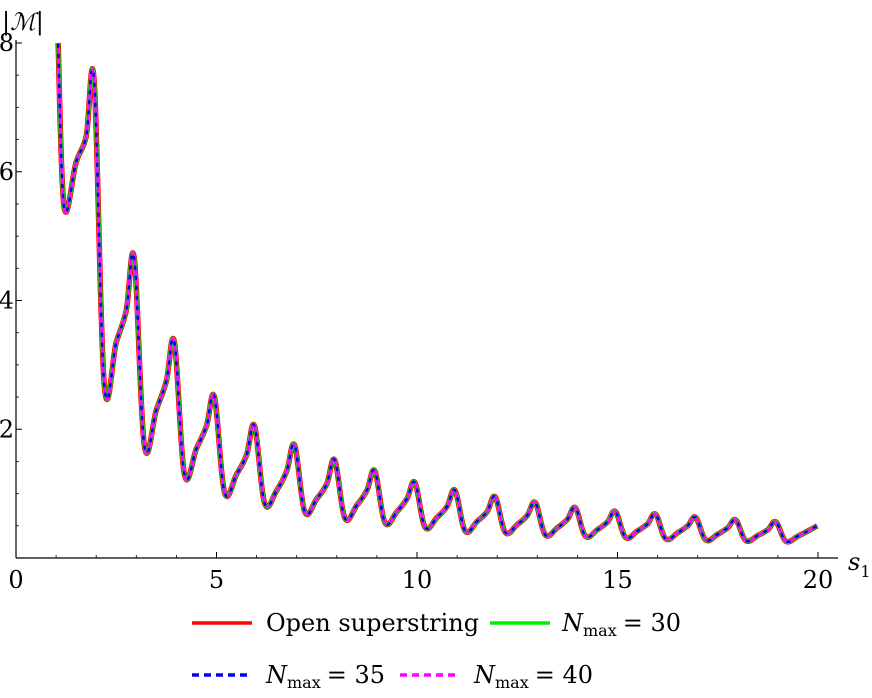  What do you see at coordinates (7, 429) in the screenshot?
I see `y-tick-label: 2` at bounding box center [7, 429].